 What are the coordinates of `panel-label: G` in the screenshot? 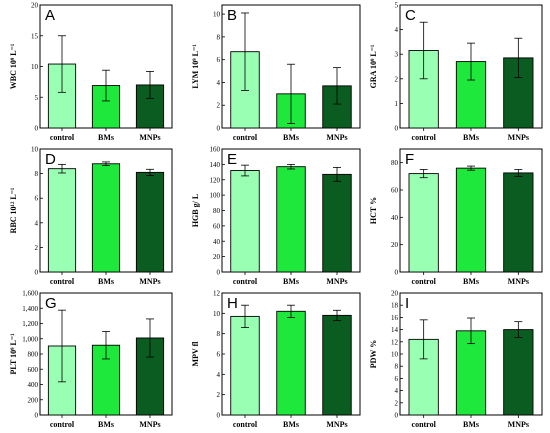 It's located at (51, 303).